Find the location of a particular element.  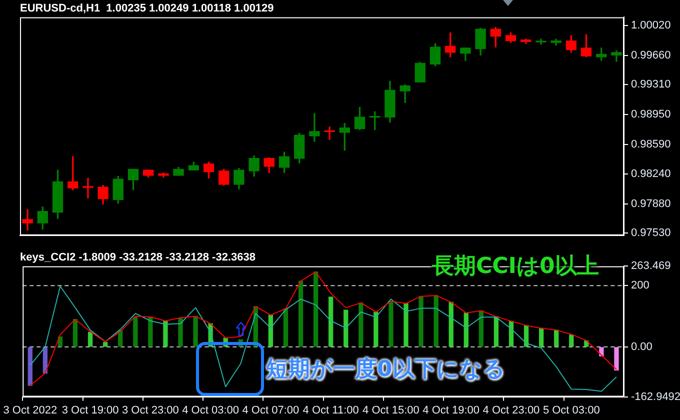

y-tick-label: 0.00 is located at coordinates (641, 346).